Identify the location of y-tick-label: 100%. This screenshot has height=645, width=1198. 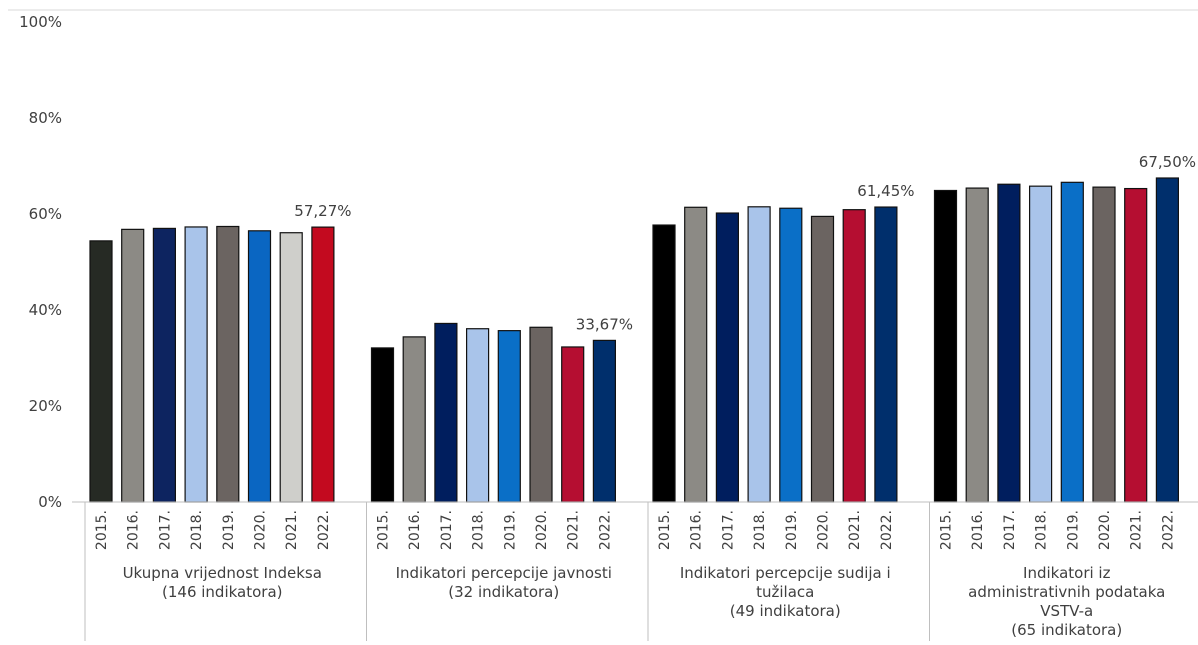
(40, 22).